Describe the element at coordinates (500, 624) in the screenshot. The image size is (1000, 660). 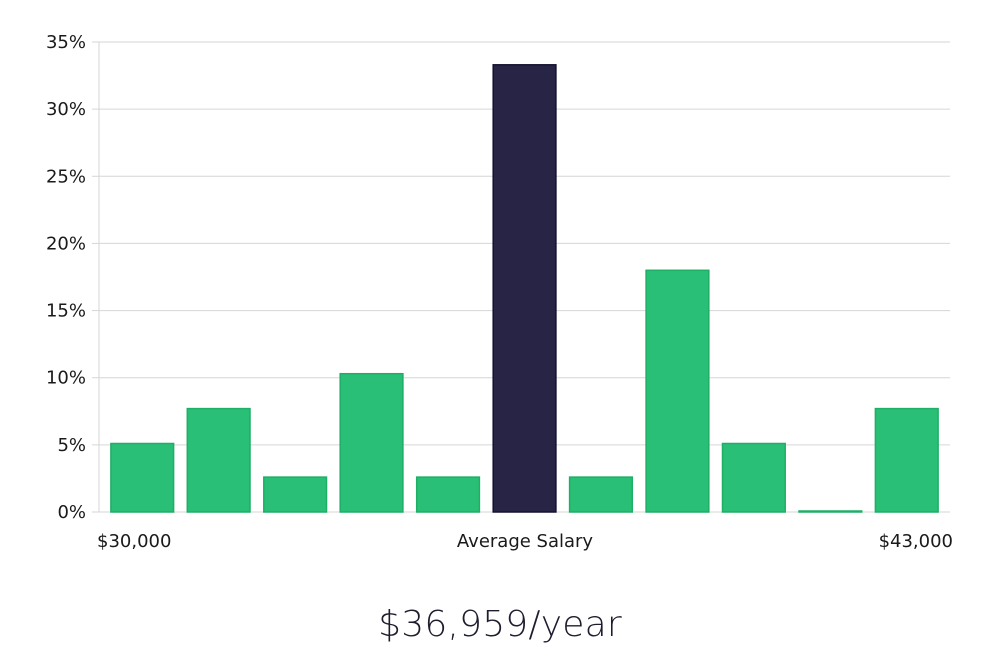
I see `average-salary-summary: $36,959/year` at that location.